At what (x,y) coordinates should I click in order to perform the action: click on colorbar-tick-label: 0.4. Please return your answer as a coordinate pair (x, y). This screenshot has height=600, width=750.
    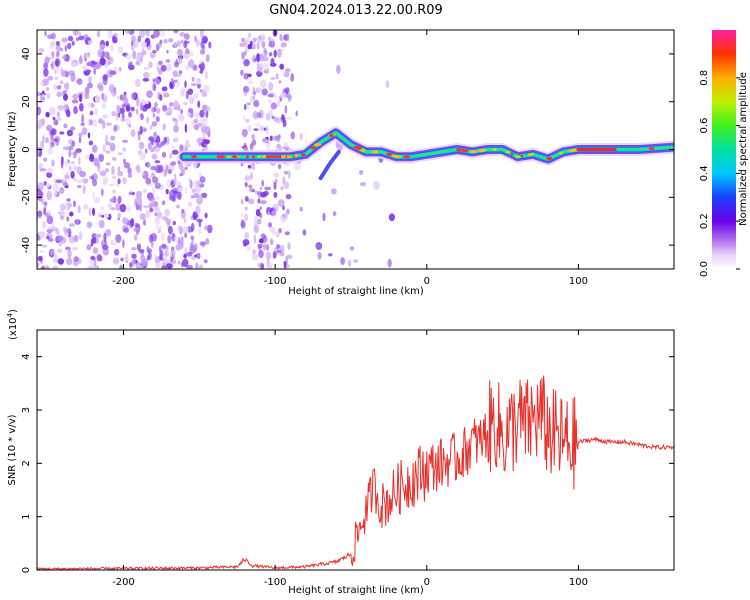
    Looking at the image, I should click on (704, 173).